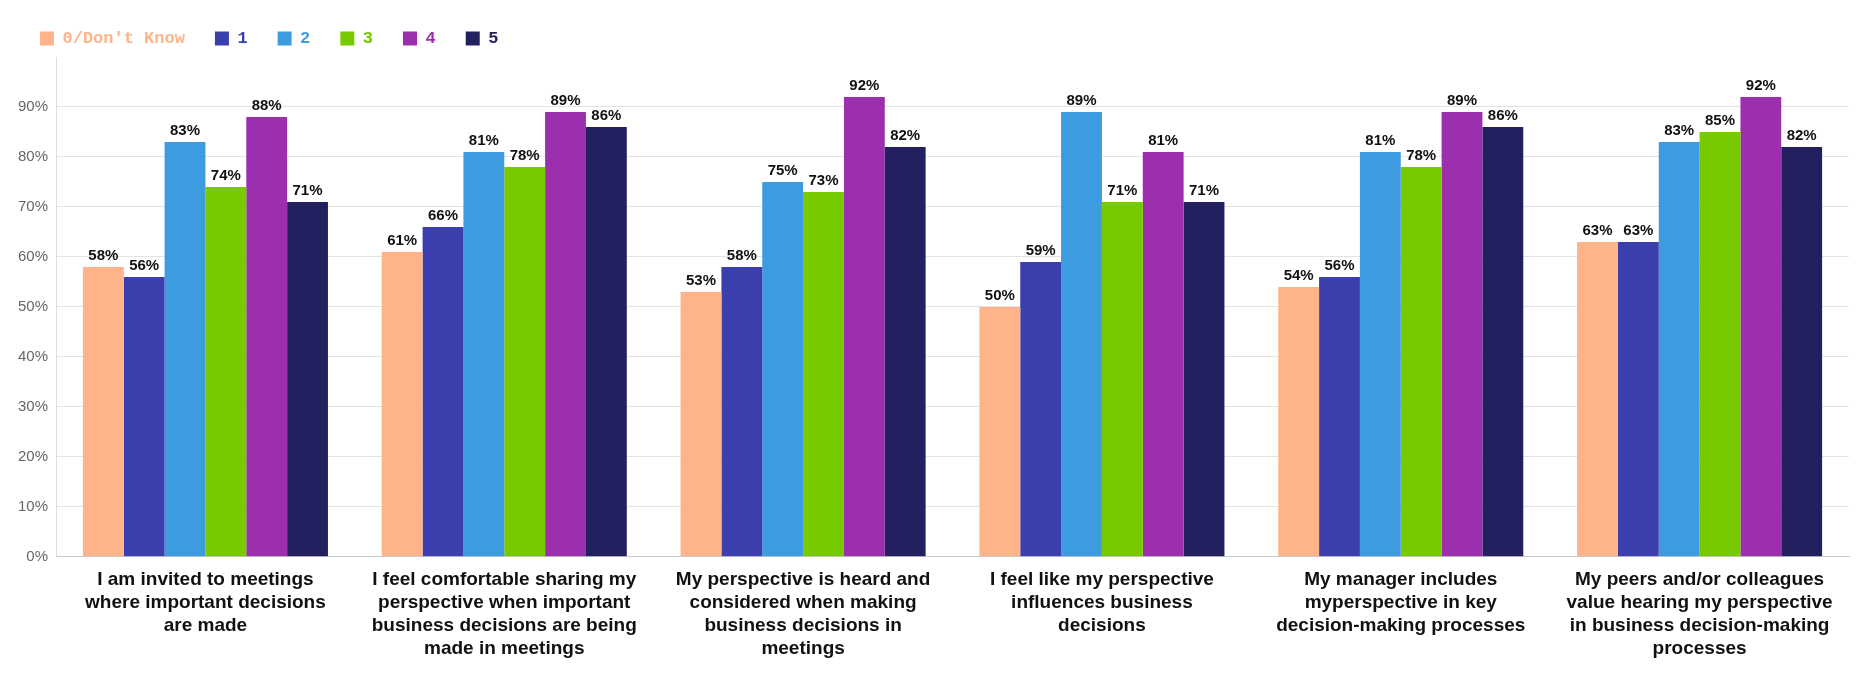 This screenshot has height=677, width=1869. Describe the element at coordinates (205, 602) in the screenshot. I see `x-tick-label: I am invited to meetings where important decisions are made` at that location.